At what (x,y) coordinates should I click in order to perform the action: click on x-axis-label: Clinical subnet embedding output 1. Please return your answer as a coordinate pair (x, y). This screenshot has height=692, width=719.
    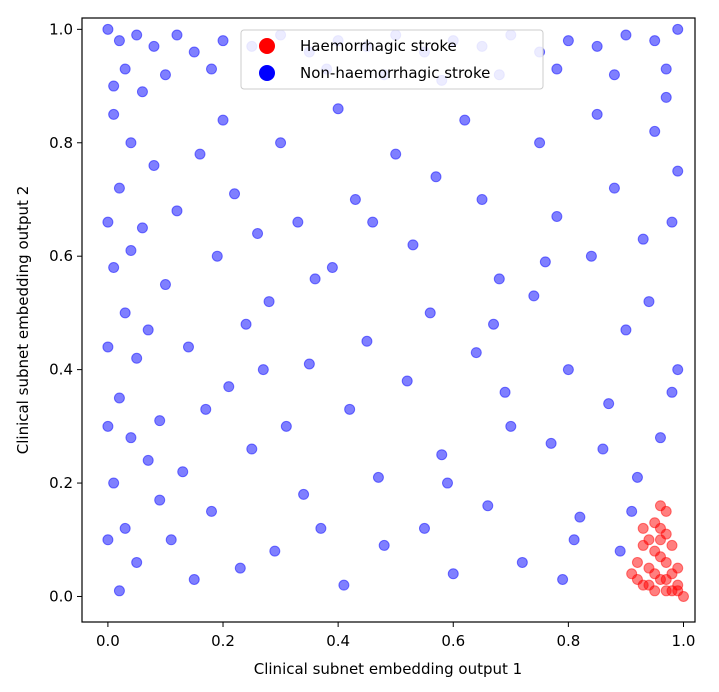
    Looking at the image, I should click on (388, 669).